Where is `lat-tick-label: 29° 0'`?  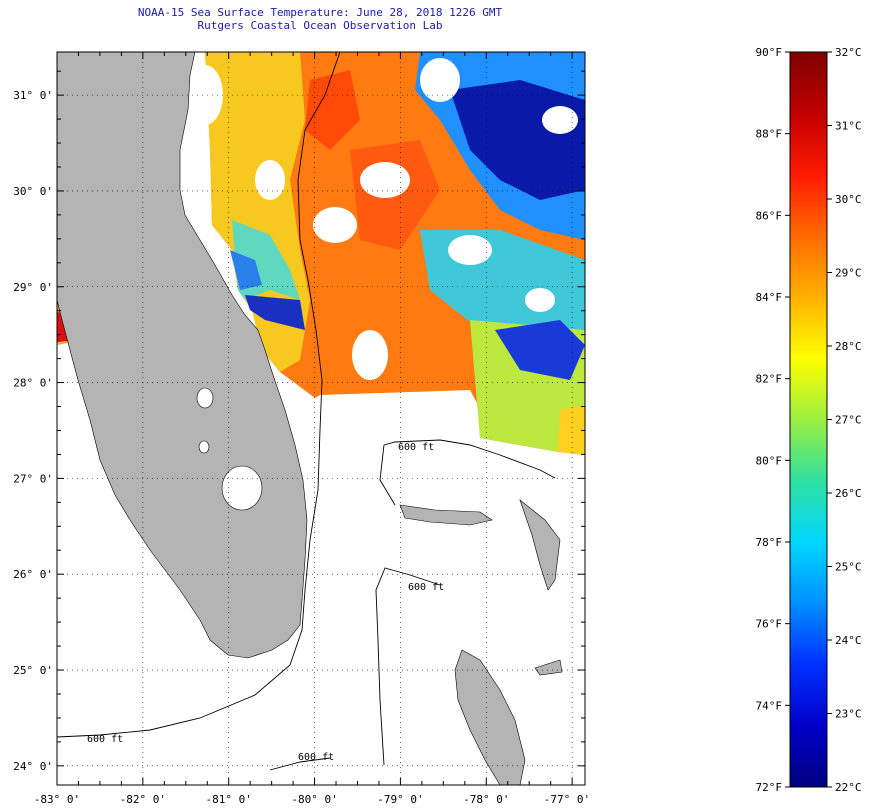 lat-tick-label: 29° 0' is located at coordinates (33, 287).